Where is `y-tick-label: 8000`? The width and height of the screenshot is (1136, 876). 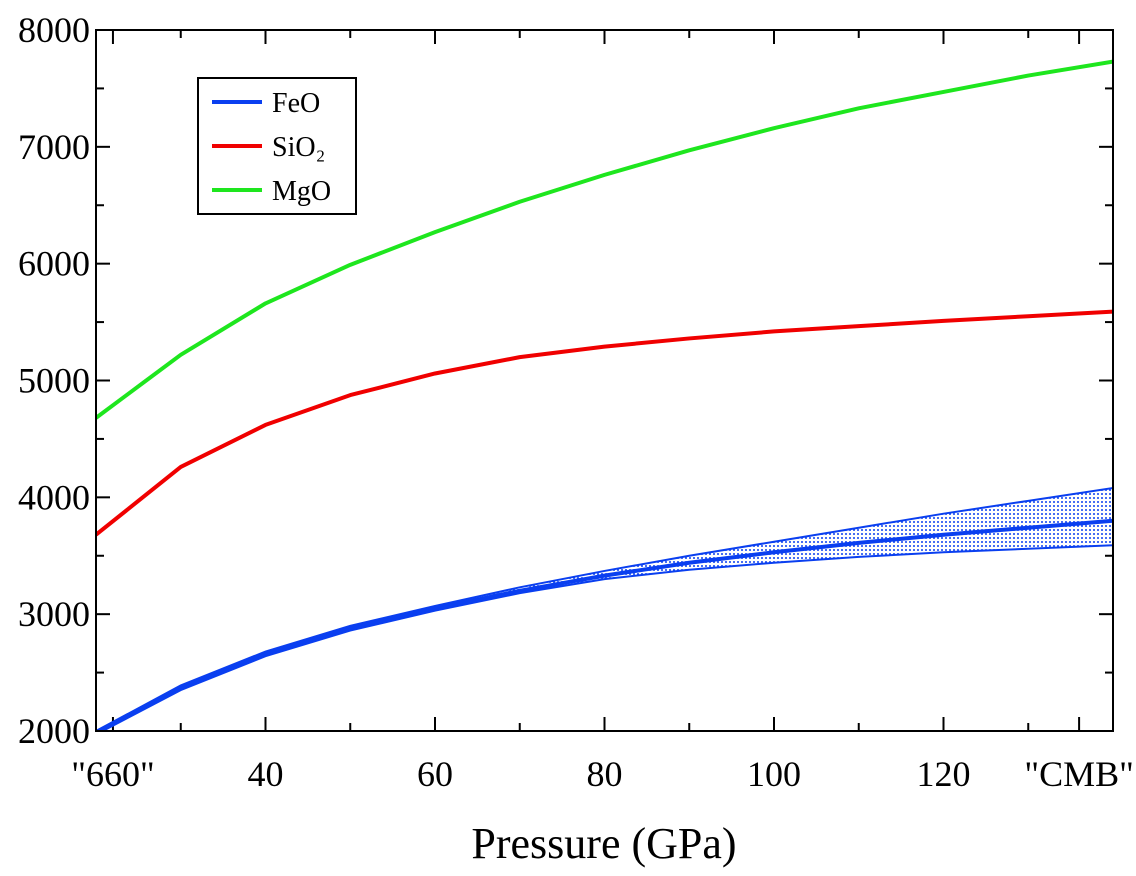 y-tick-label: 8000 is located at coordinates (54, 30).